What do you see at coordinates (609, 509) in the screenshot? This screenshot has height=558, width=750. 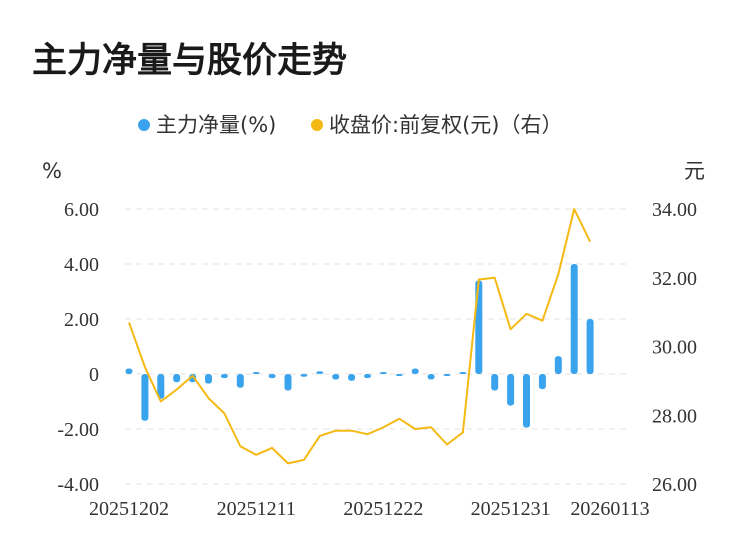 I see `x-tick-label: 20260113` at bounding box center [609, 509].